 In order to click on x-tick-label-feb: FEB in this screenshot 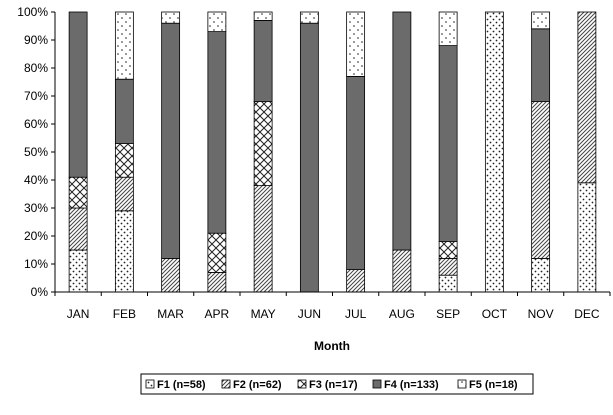, I will do `click(124, 314)`.